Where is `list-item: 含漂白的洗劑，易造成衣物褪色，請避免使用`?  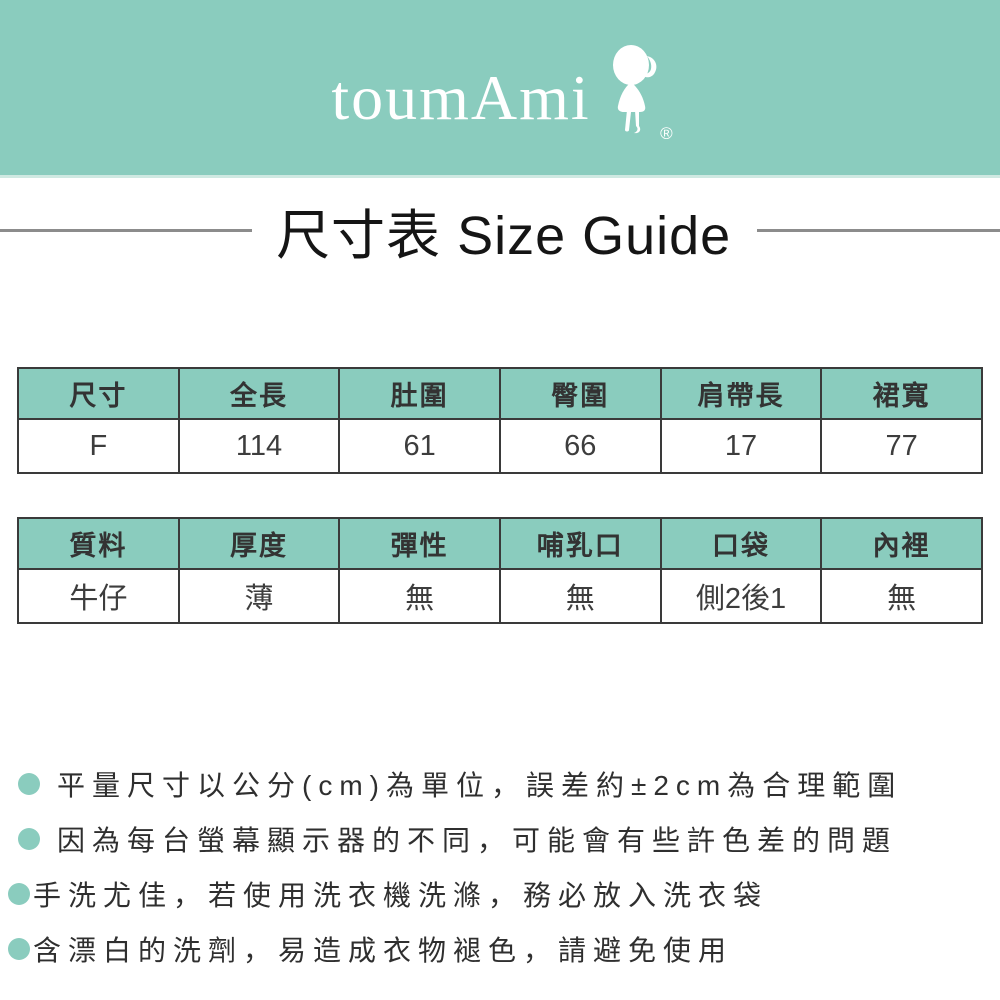 list-item: 含漂白的洗劑，易造成衣物褪色，請避免使用 is located at coordinates (500, 948).